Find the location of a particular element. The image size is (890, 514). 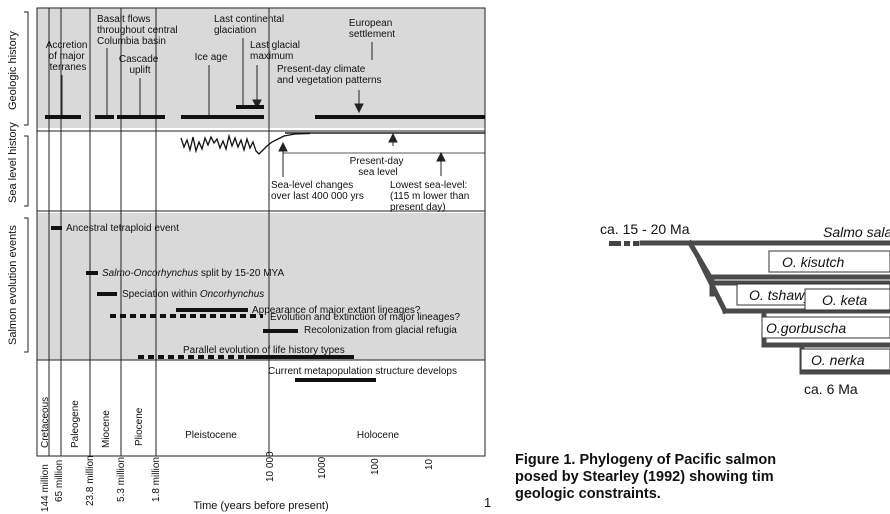

section-label-geologic: Geologic history is located at coordinates (13, 70).